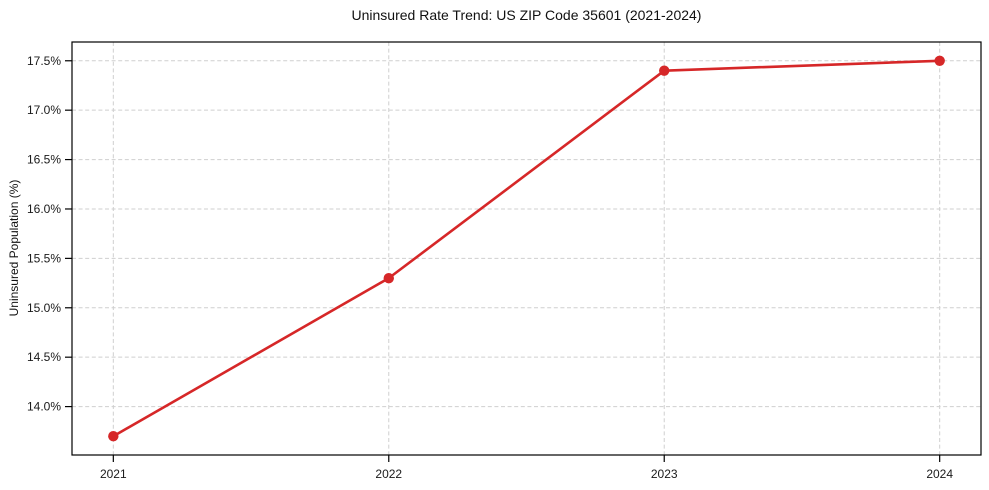 This screenshot has height=490, width=989. Describe the element at coordinates (388, 278) in the screenshot. I see `data-point-2022` at that location.